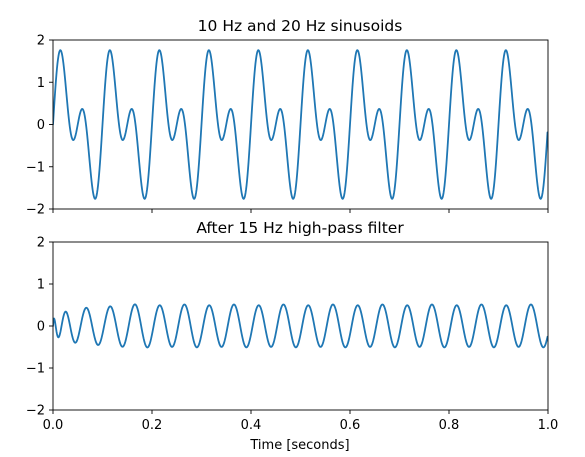 This screenshot has height=457, width=585. I want to click on x-tick-label: 0.6, so click(350, 425).